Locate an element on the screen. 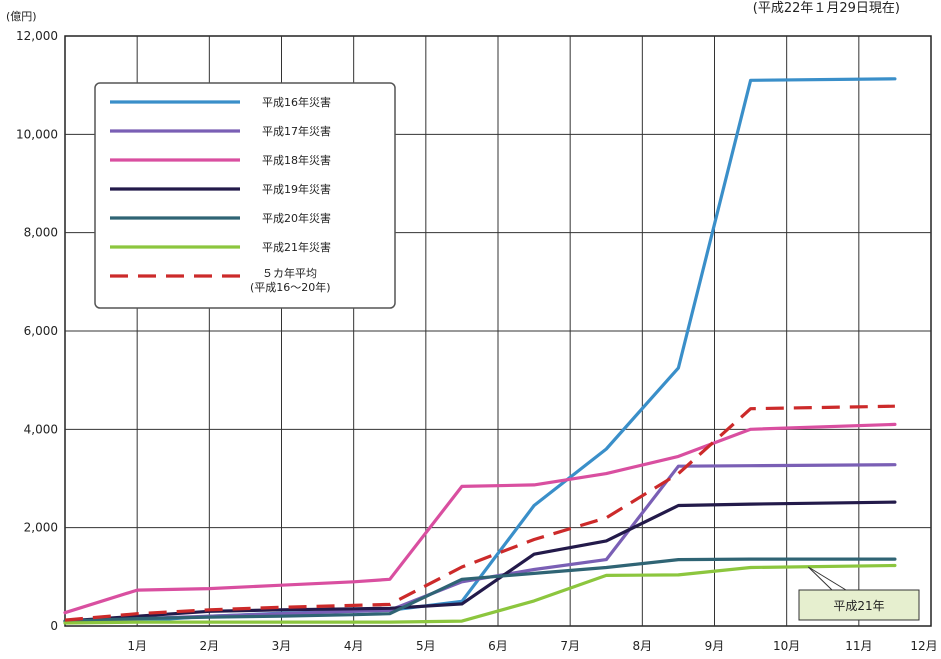  legend-label: 平成20年災害 is located at coordinates (296, 218).